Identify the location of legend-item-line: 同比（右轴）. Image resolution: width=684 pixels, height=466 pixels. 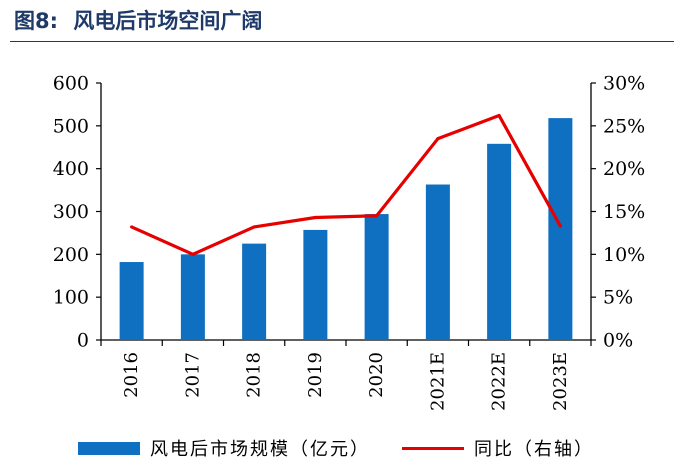
(498, 448).